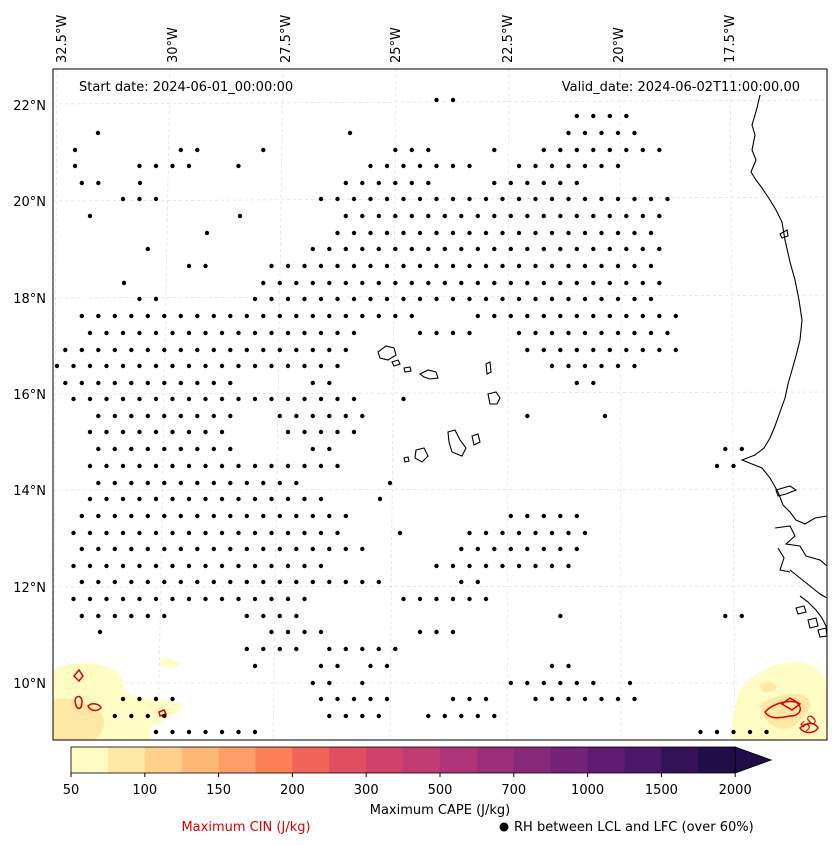 This screenshot has width=837, height=845. I want to click on cin-contours, so click(445, 701).